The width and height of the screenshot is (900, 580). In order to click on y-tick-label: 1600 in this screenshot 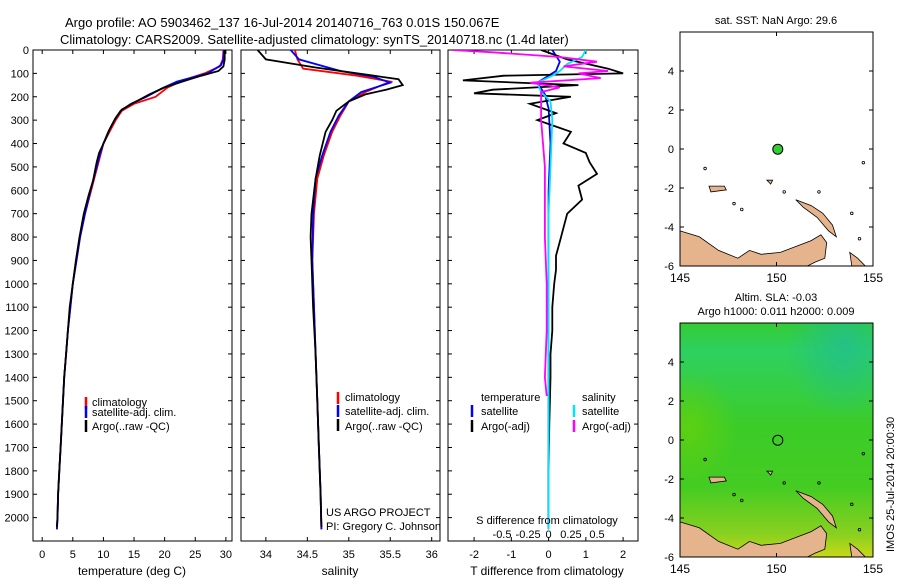, I will do `click(17, 425)`.